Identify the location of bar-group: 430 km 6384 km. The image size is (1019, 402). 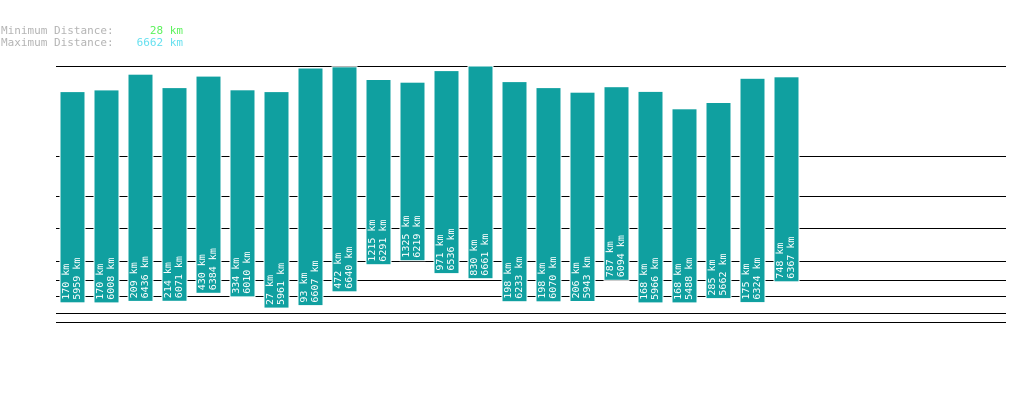
(208, 184).